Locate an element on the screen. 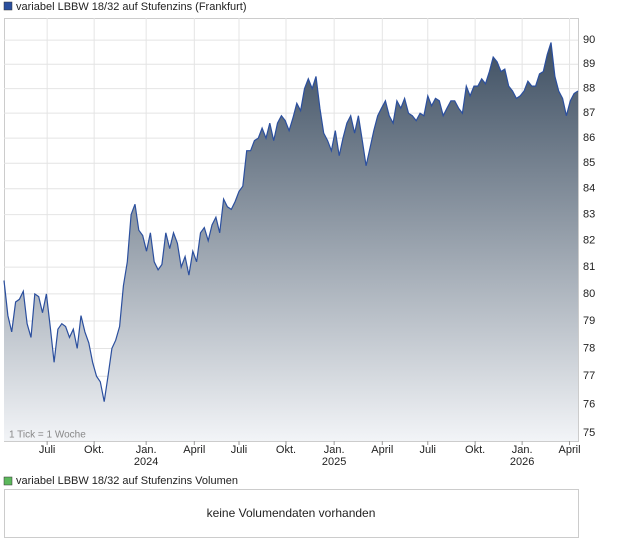 The height and width of the screenshot is (551, 620). y-tick-label: 75 is located at coordinates (589, 433).